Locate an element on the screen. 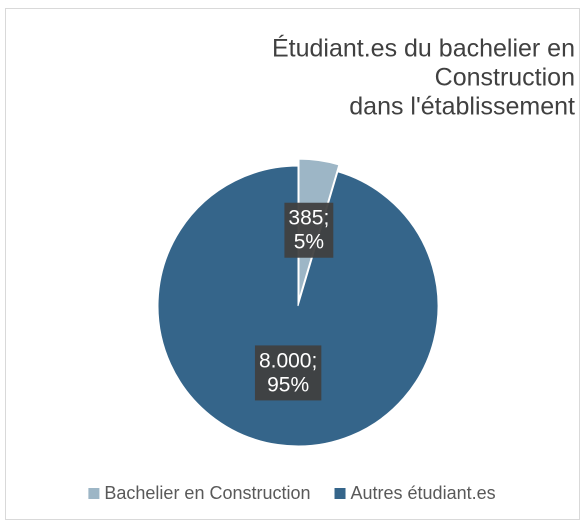  legend-label: Bachelier en Construction is located at coordinates (207, 493).